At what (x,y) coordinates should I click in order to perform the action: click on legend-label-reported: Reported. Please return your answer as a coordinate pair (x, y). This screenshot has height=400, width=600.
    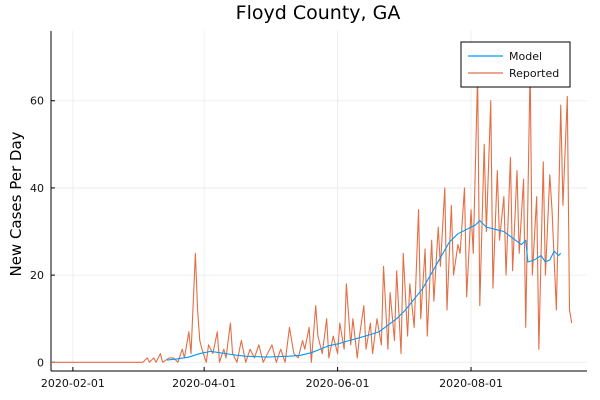
    Looking at the image, I should click on (534, 73).